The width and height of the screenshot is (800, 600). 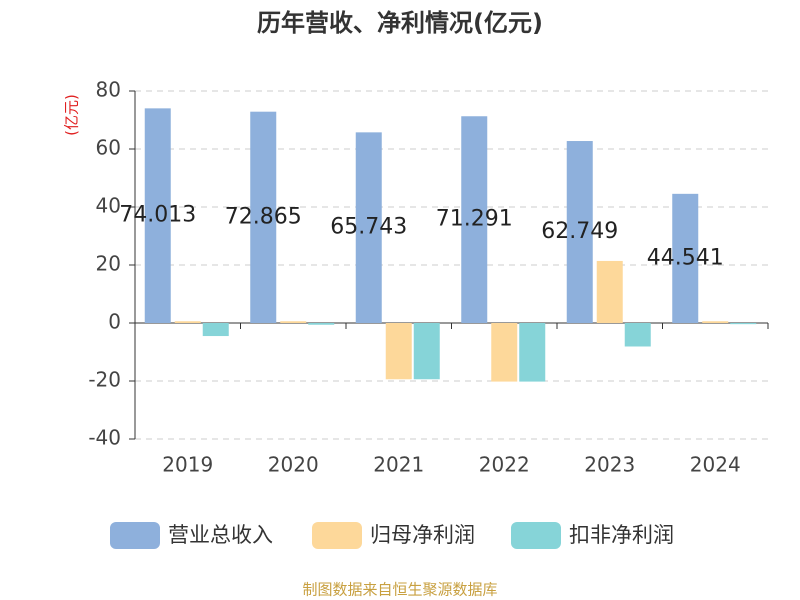 What do you see at coordinates (293, 465) in the screenshot?
I see `x-tick-label: 2020` at bounding box center [293, 465].